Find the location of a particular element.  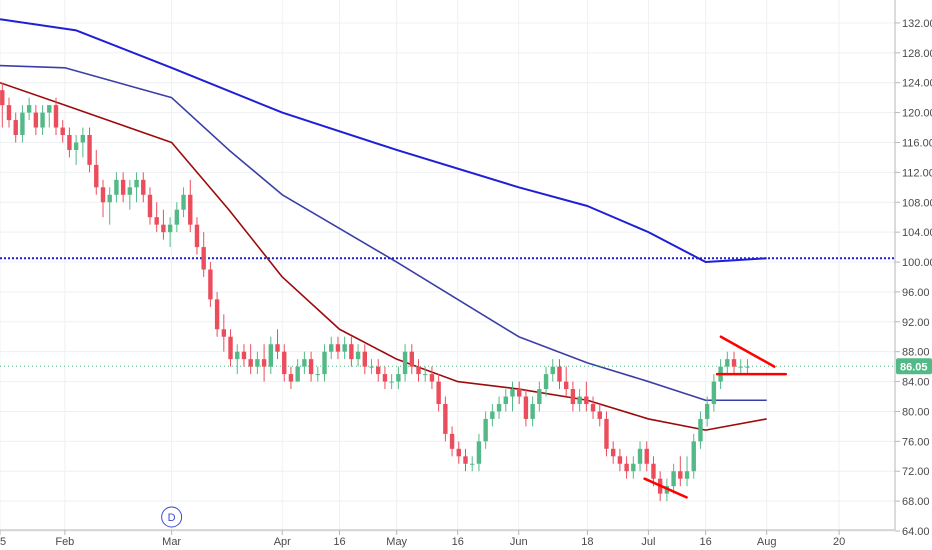

x-tick-label: May is located at coordinates (396, 542).